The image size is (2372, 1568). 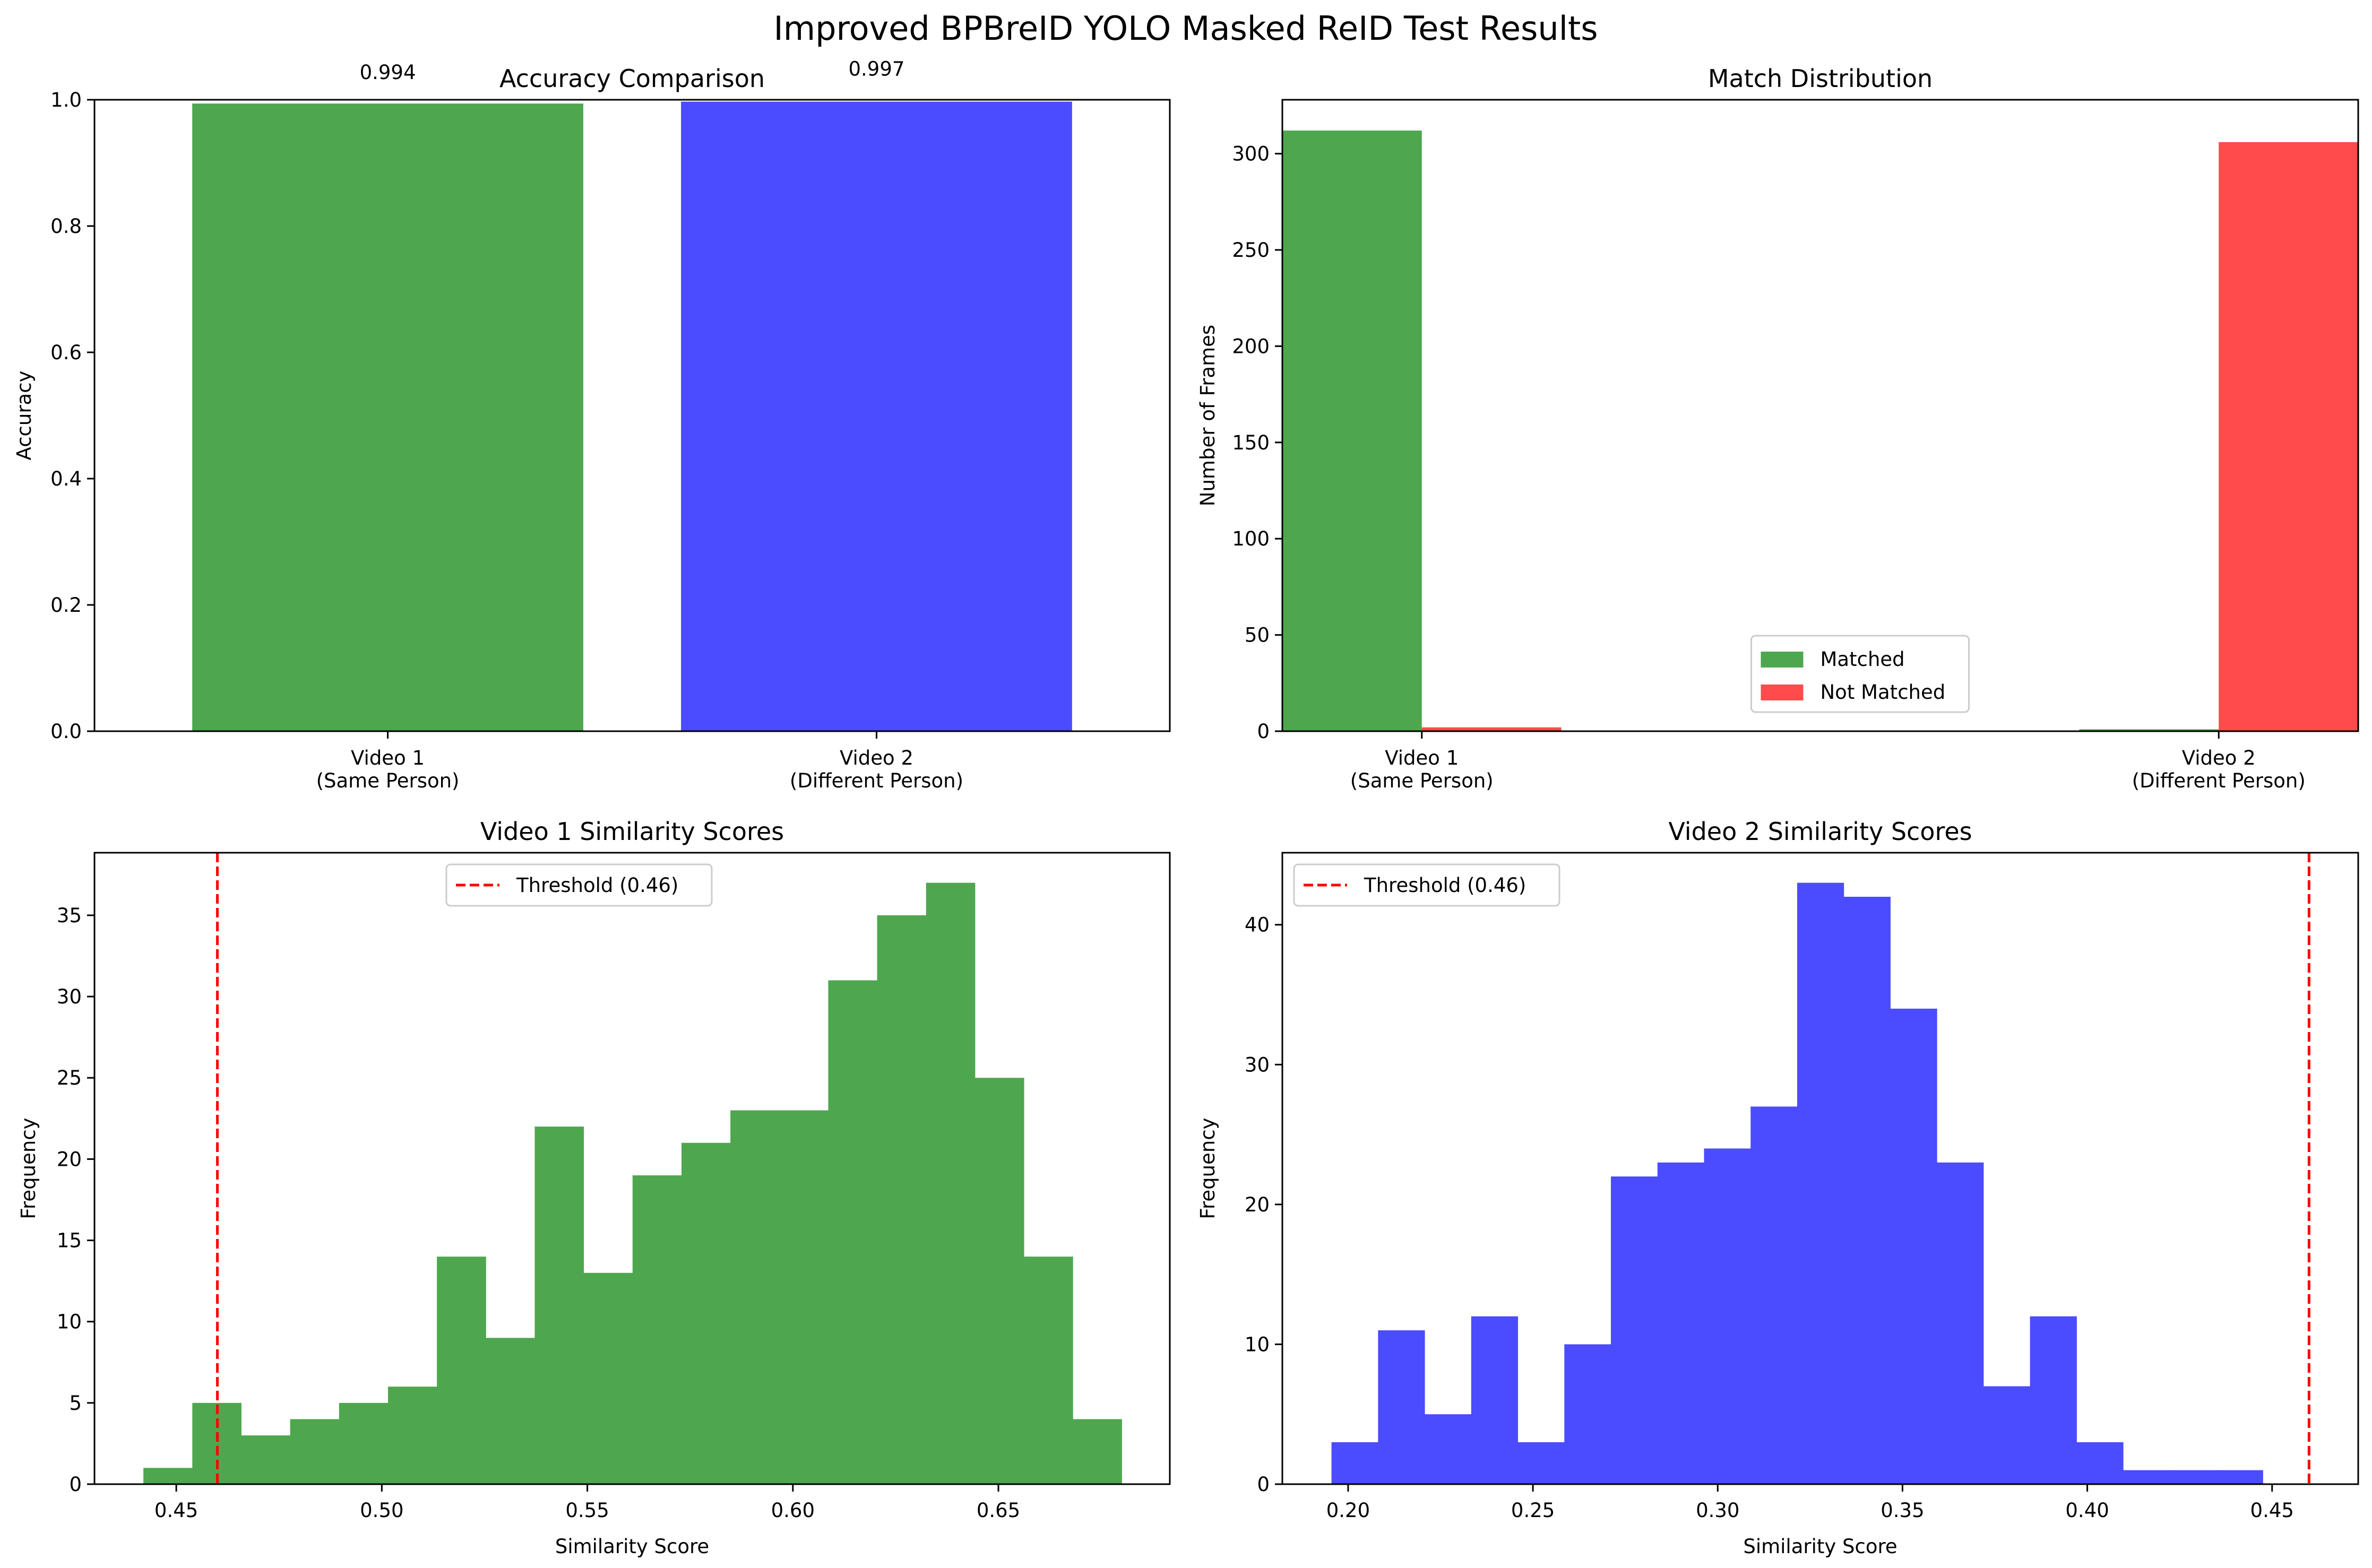 I want to click on c0-xtick-label: Video 2, so click(x=876, y=758).